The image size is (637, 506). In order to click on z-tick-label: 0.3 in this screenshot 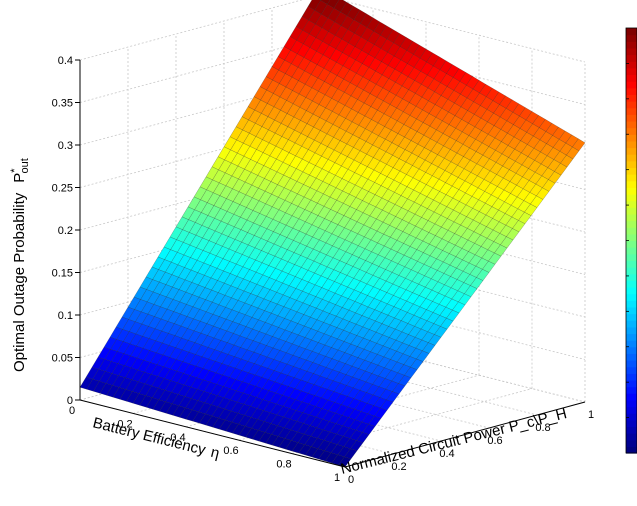, I will do `click(65, 146)`.